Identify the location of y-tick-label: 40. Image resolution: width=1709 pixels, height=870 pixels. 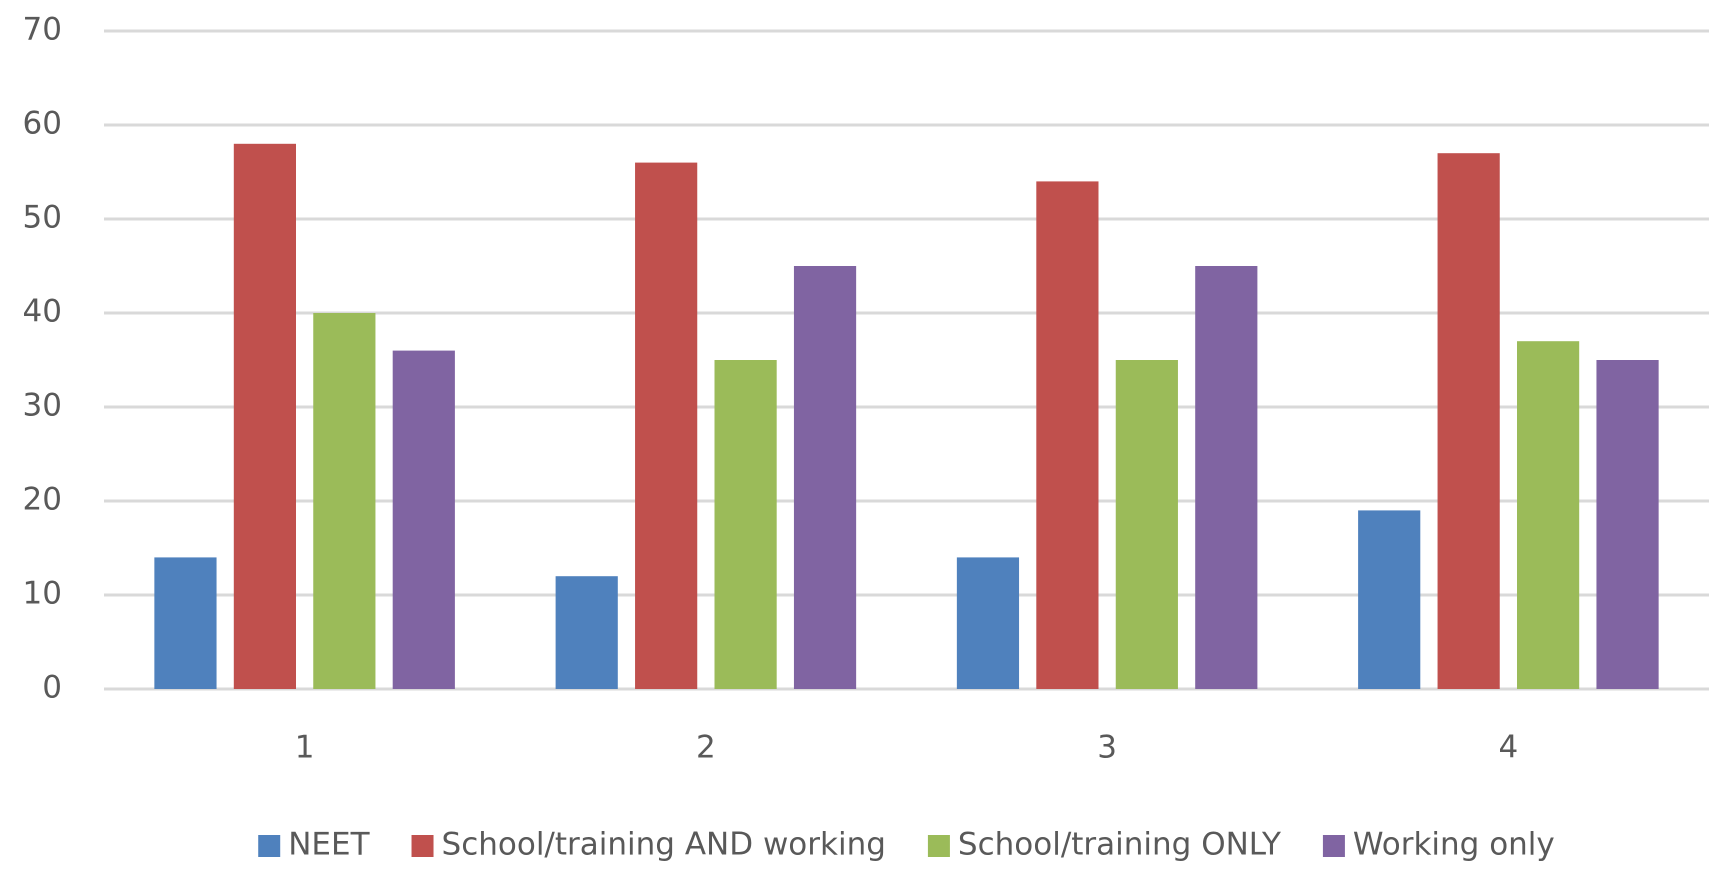
(42, 312).